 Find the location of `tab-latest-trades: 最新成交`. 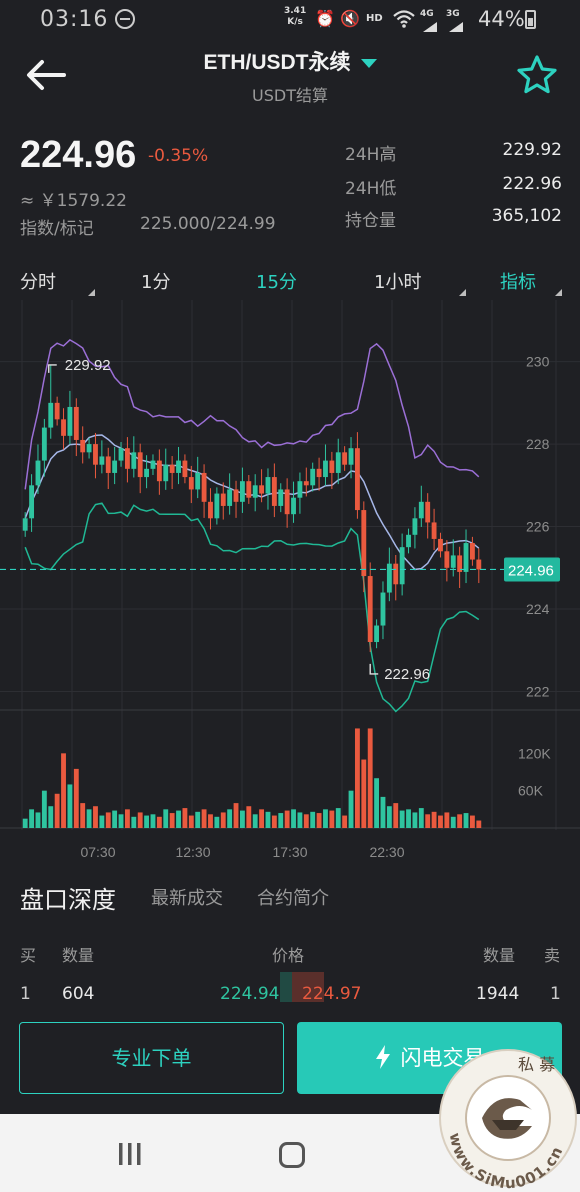

tab-latest-trades: 最新成交 is located at coordinates (187, 898).